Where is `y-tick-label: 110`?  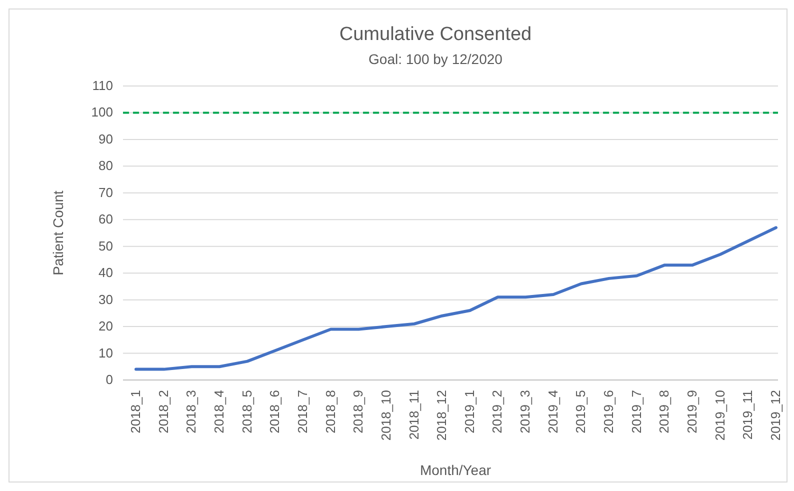 y-tick-label: 110 is located at coordinates (102, 85).